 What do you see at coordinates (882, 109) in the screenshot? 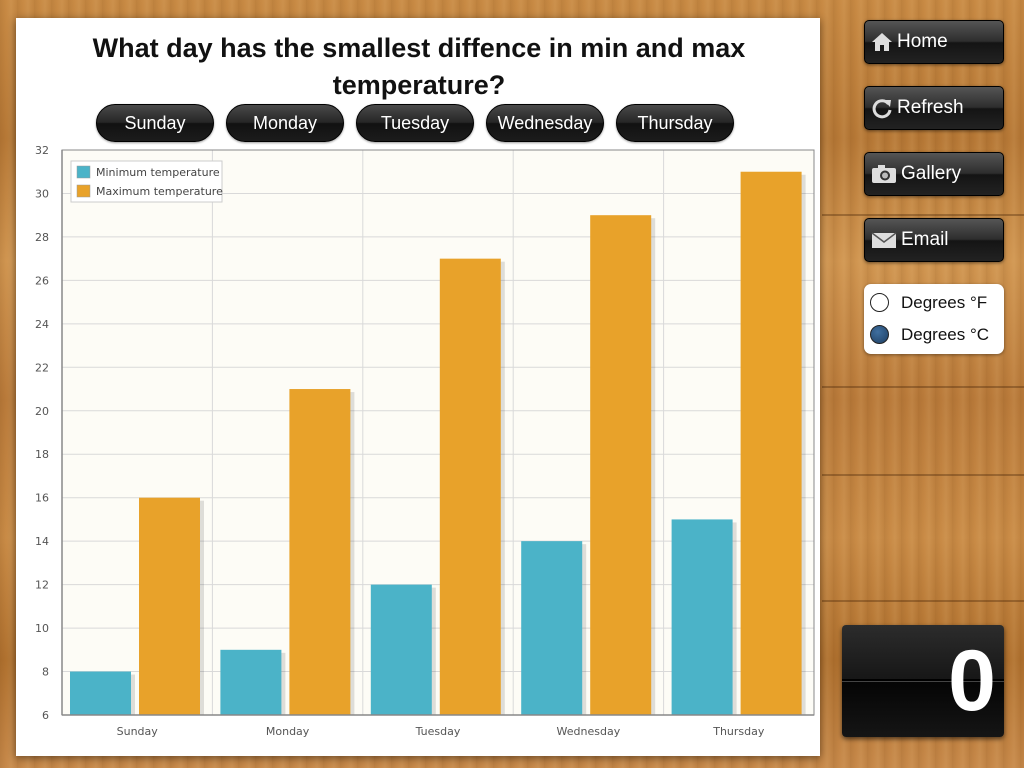
I see `refresh-icon` at bounding box center [882, 109].